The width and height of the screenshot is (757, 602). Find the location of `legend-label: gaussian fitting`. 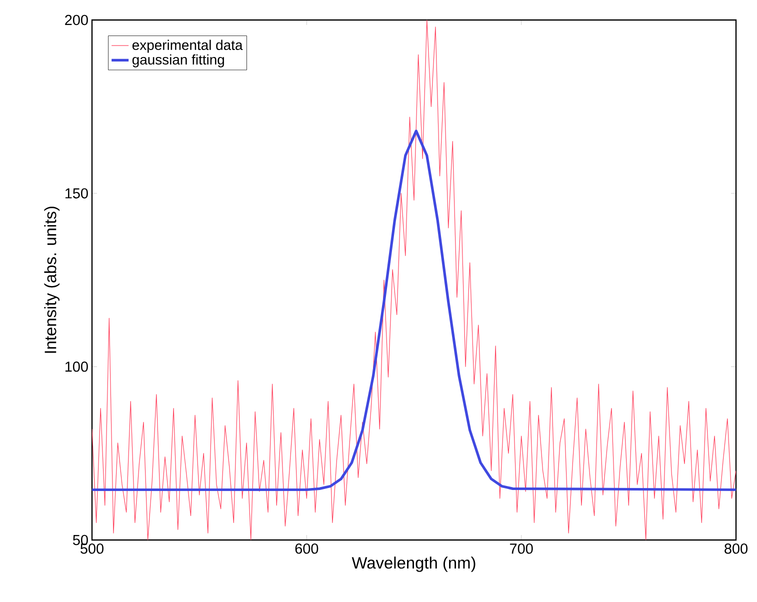

legend-label: gaussian fitting is located at coordinates (178, 61).